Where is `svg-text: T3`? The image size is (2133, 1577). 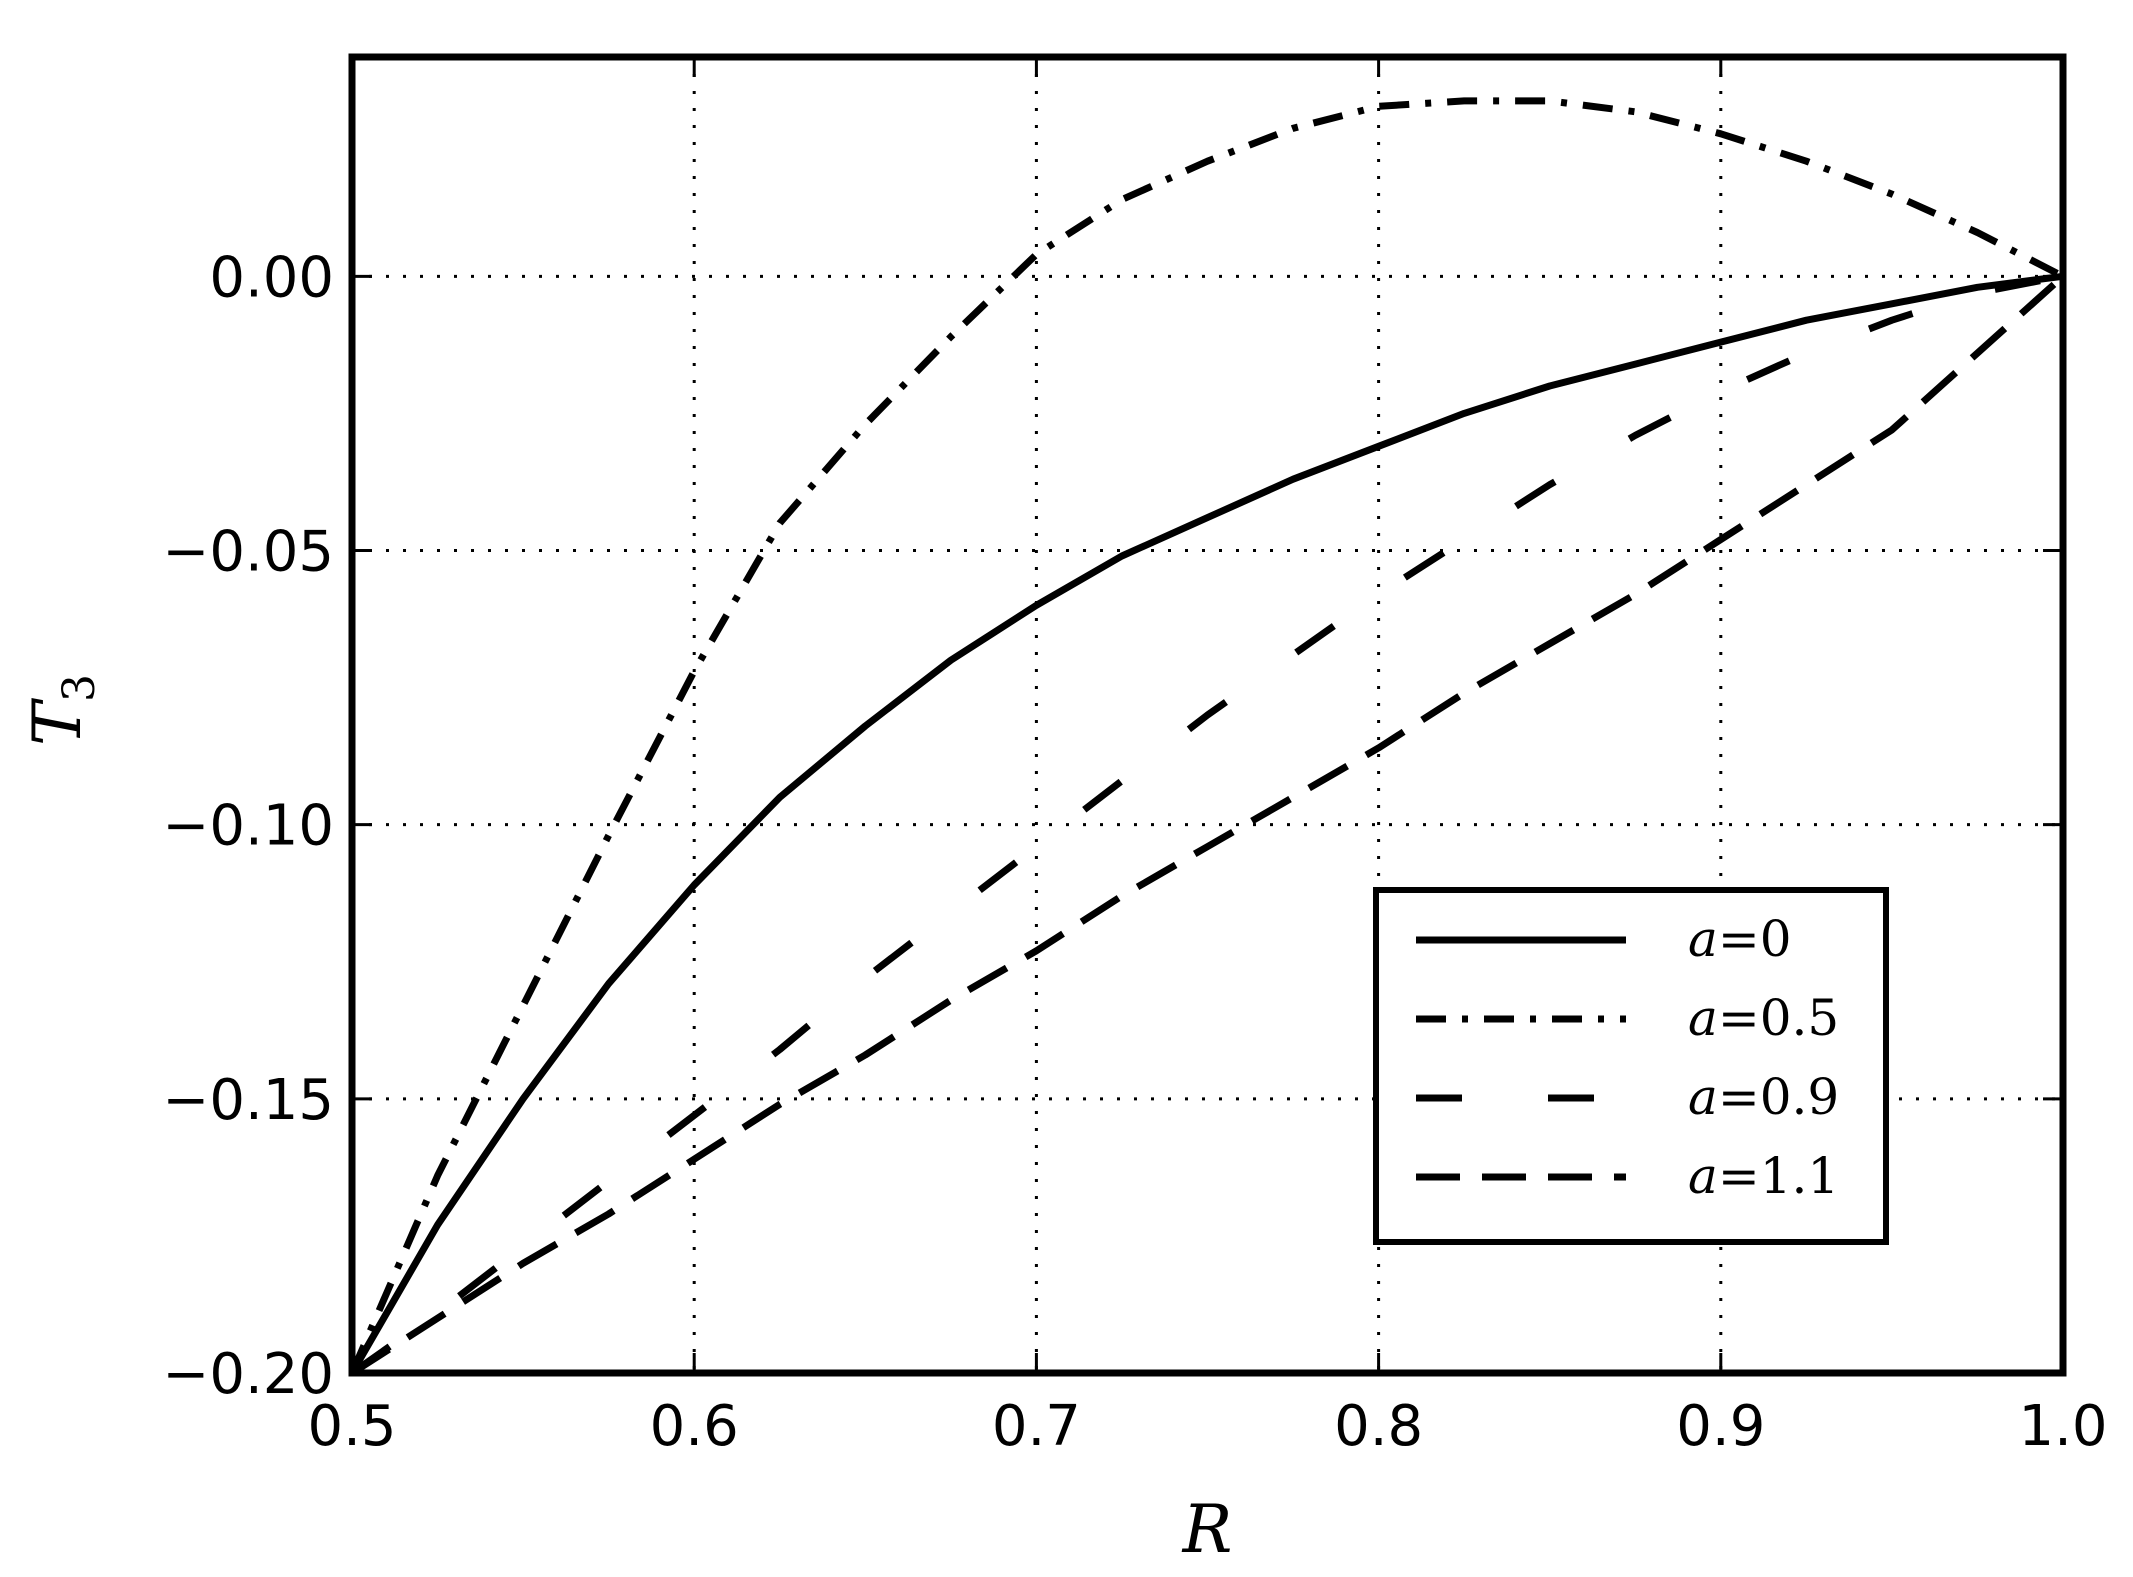
svg-text: T3 is located at coordinates (62, 710).